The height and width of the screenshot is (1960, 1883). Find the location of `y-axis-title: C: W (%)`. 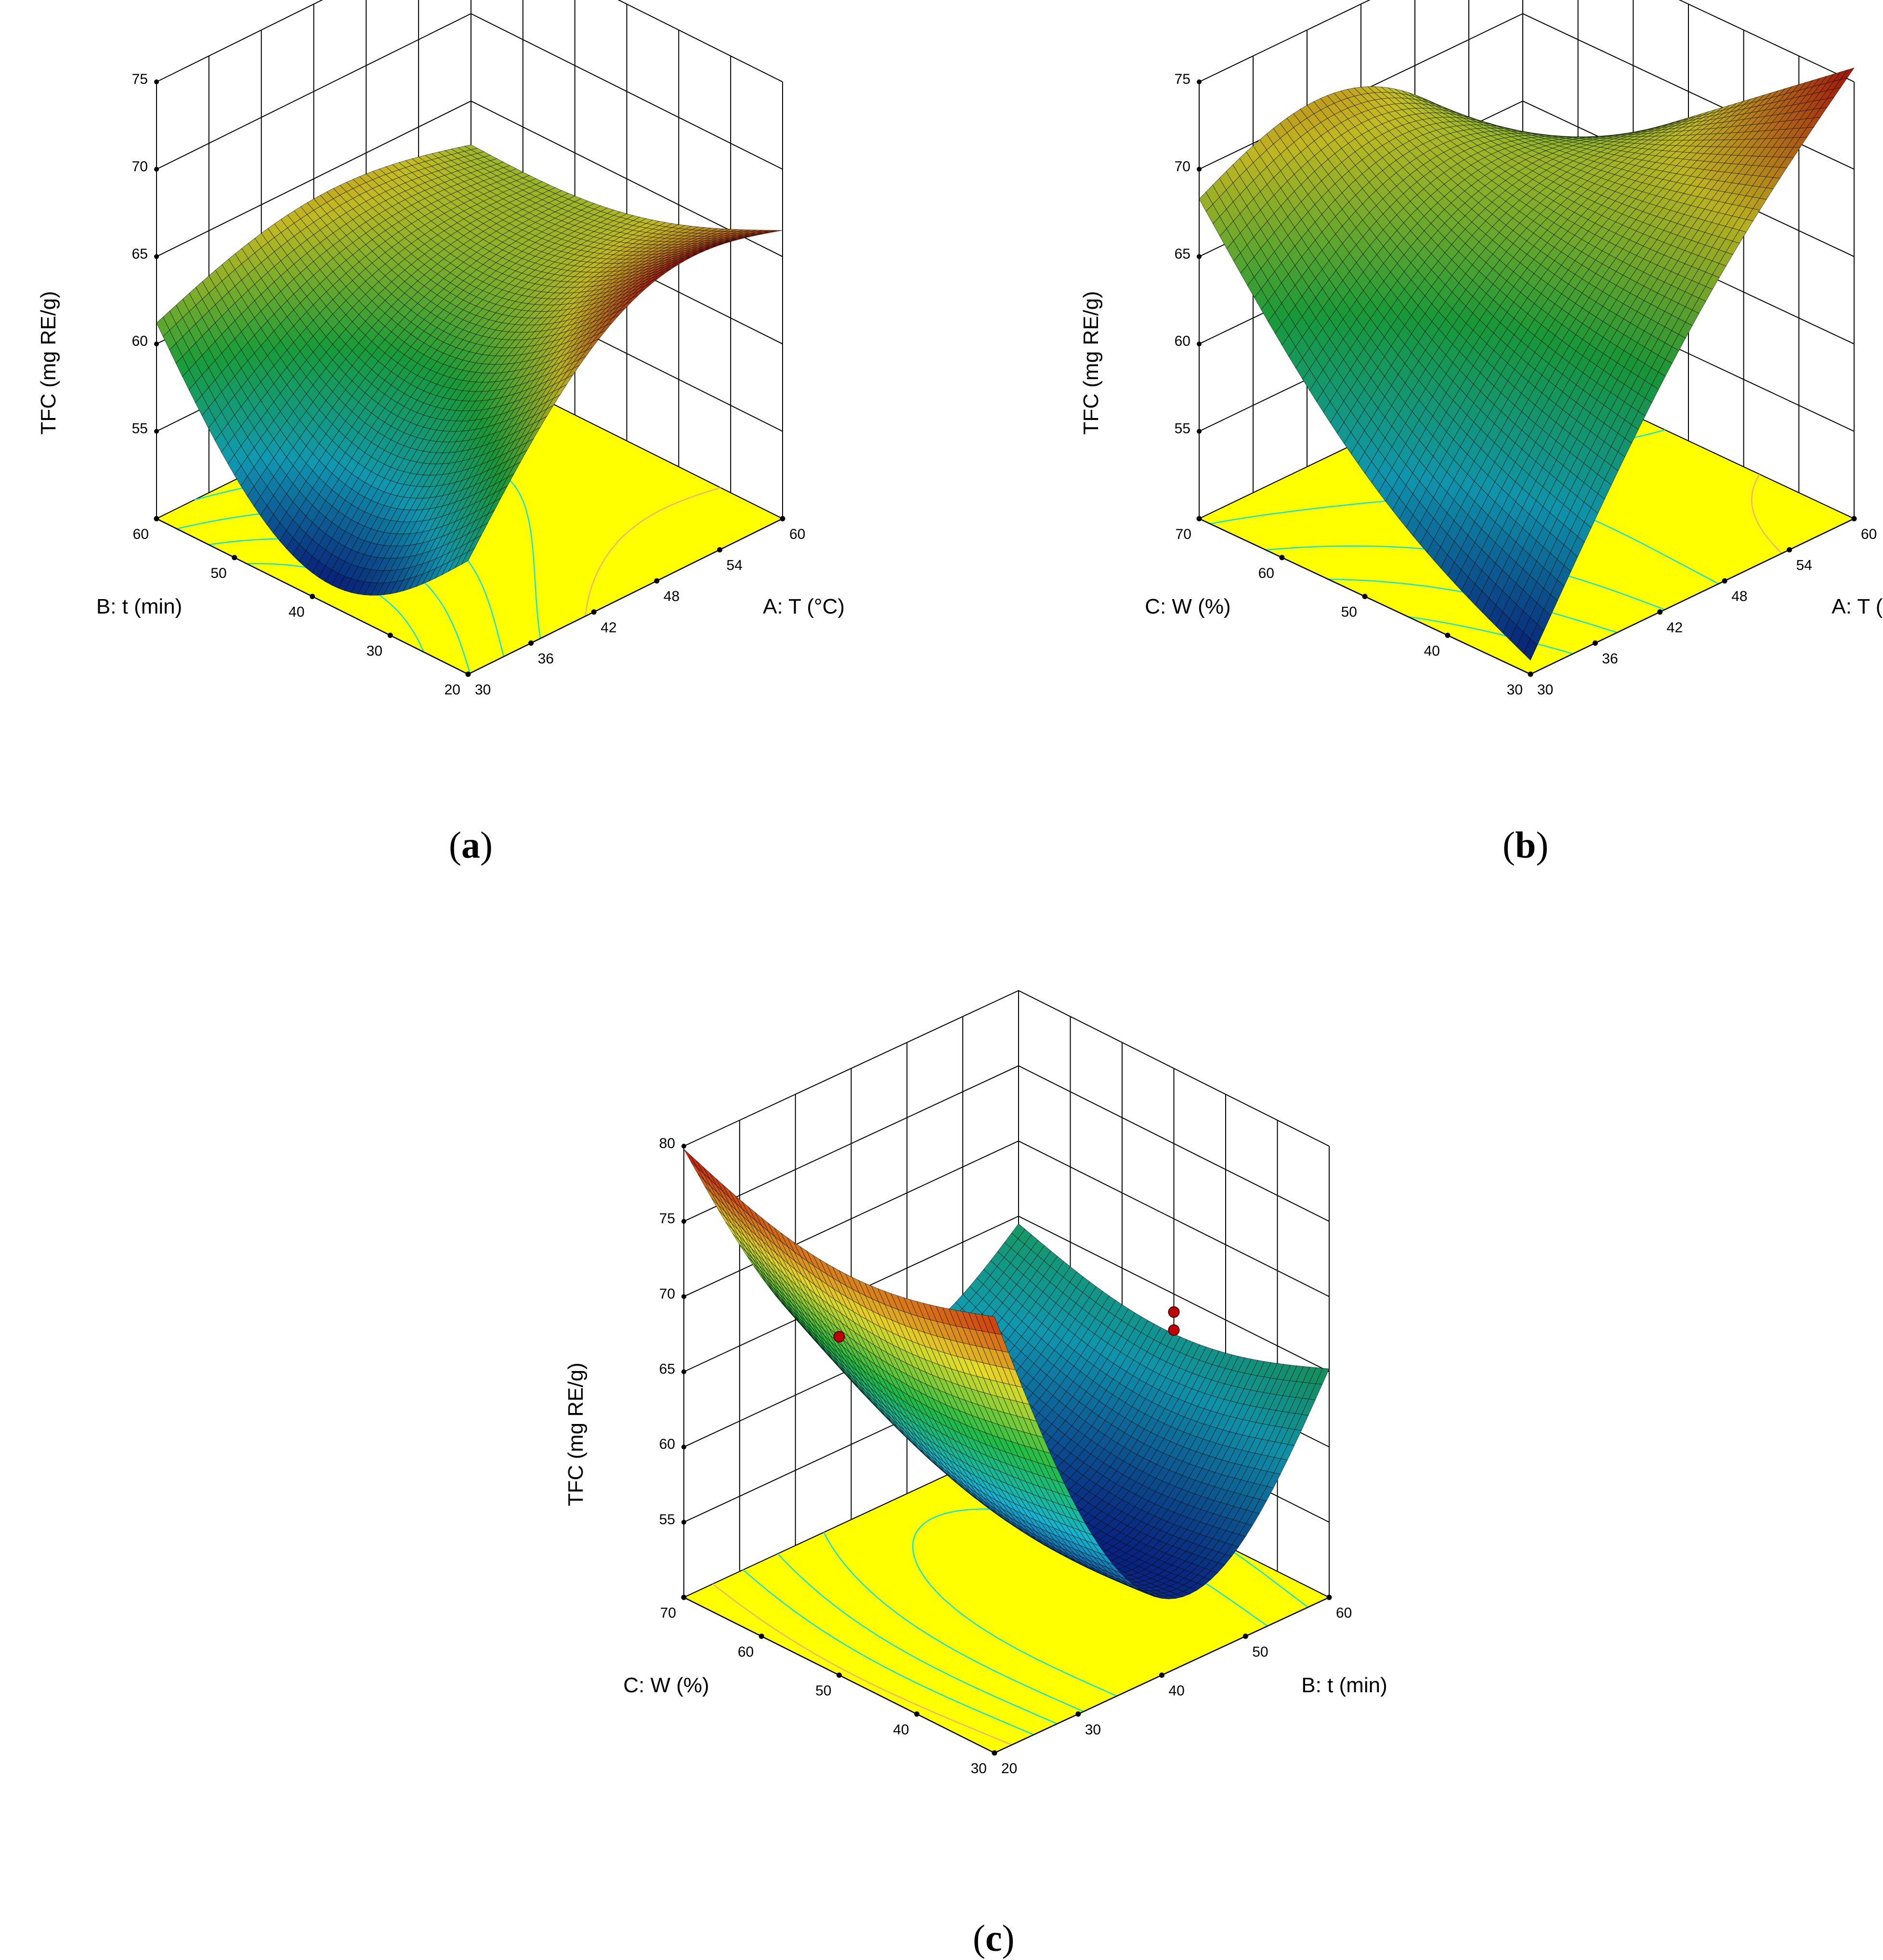

y-axis-title: C: W (%) is located at coordinates (1187, 606).